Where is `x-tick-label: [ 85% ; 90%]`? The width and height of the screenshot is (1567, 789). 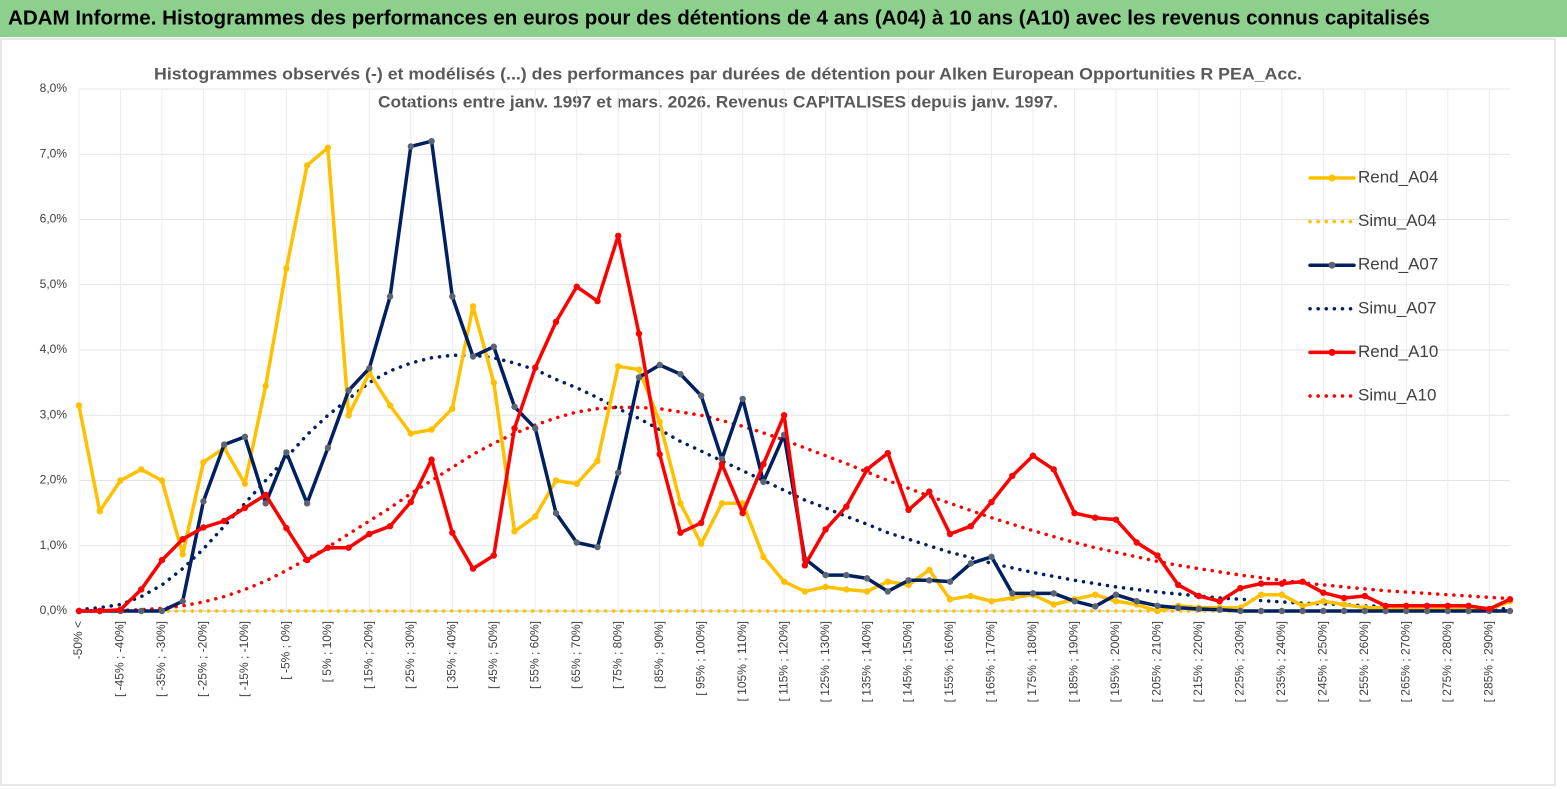 x-tick-label: [ 85% ; 90%] is located at coordinates (659, 655).